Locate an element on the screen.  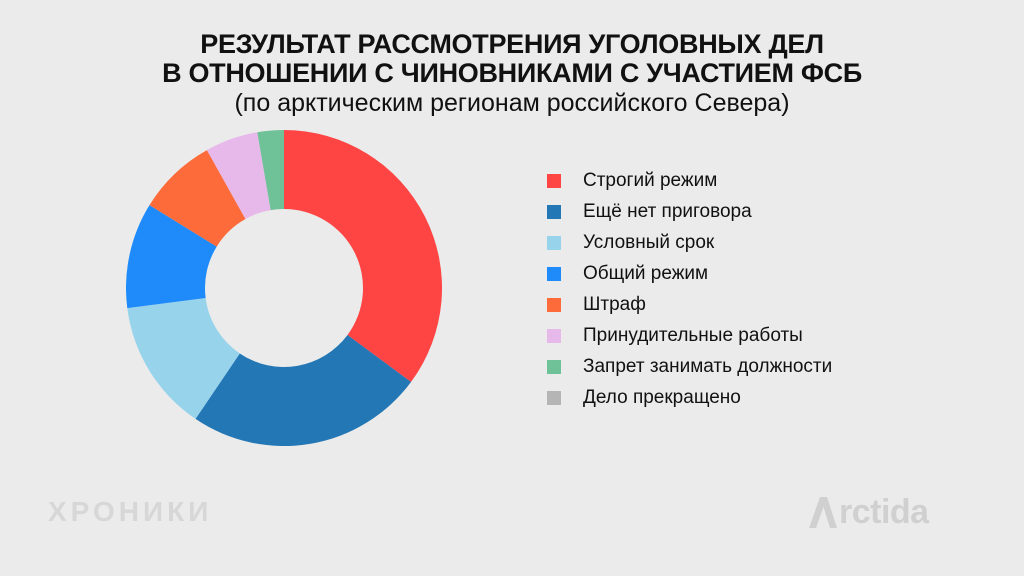
arctida-mark-icon is located at coordinates (823, 512).